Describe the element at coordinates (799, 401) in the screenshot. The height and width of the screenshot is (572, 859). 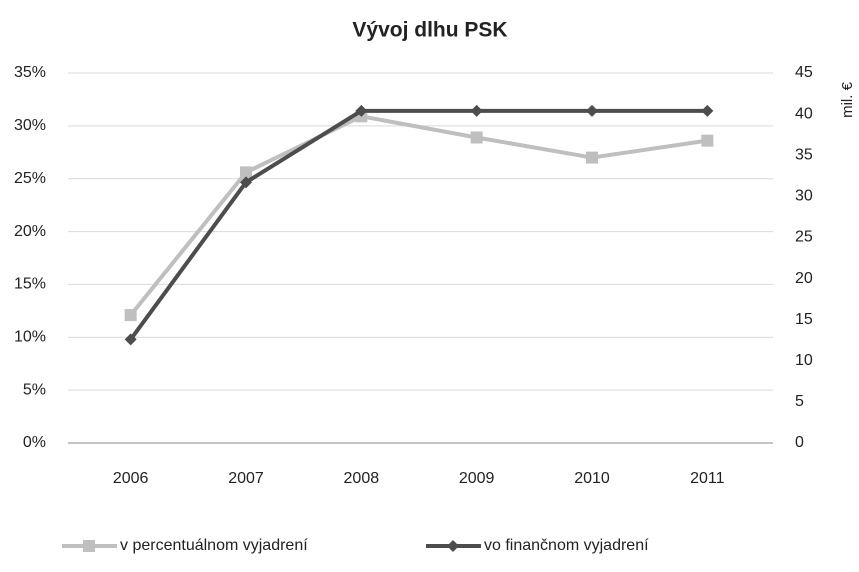
I see `y2-tick-label: 5` at that location.